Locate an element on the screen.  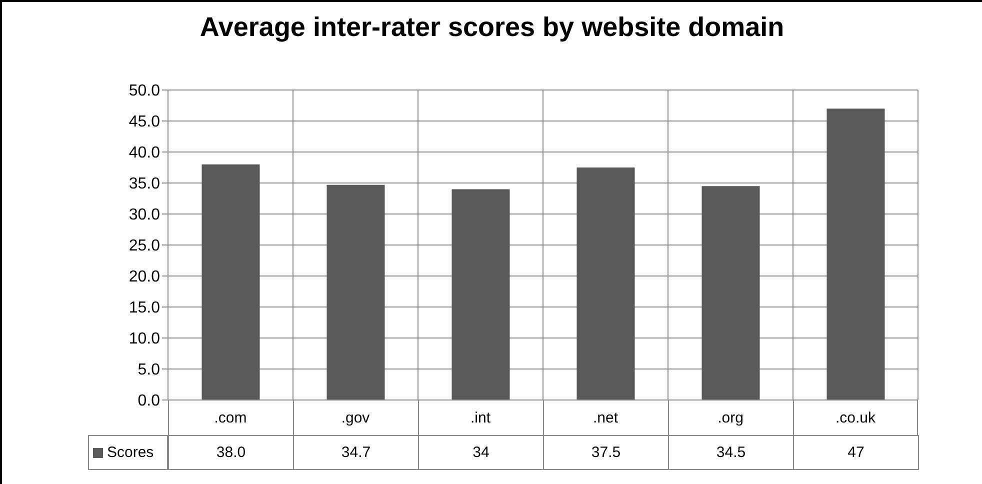
y-tick-label: 45.0 is located at coordinates (144, 122).